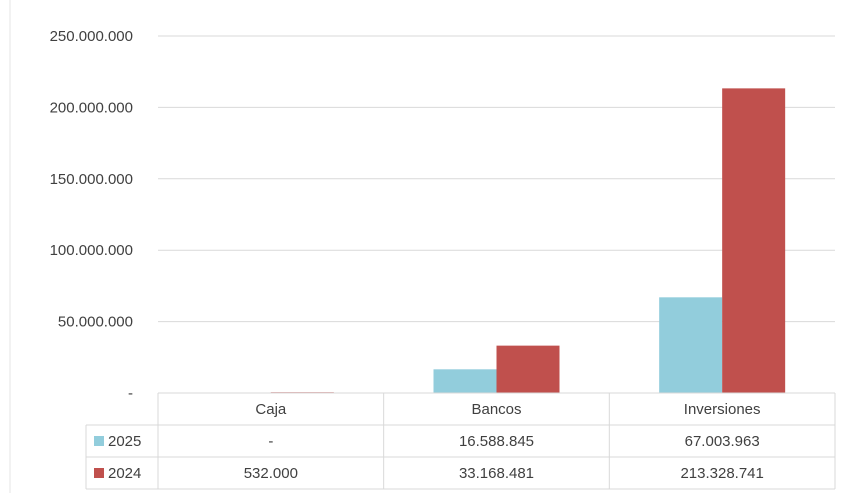 The image size is (851, 493). I want to click on table-cell-value: 16.588.845, so click(496, 441).